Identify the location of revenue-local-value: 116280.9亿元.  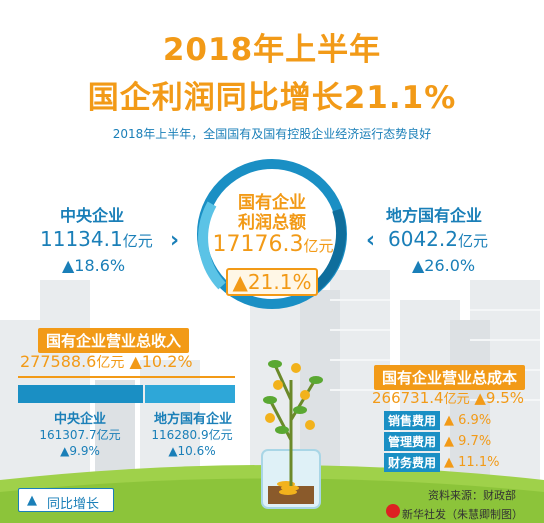
(192, 435).